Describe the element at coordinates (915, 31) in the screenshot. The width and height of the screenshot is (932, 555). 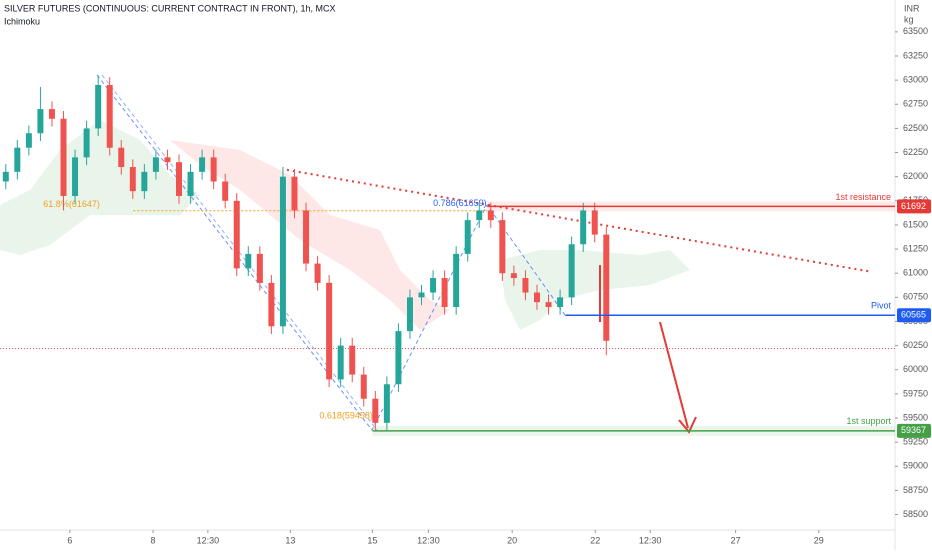
I see `y-tick-label: 63500` at that location.